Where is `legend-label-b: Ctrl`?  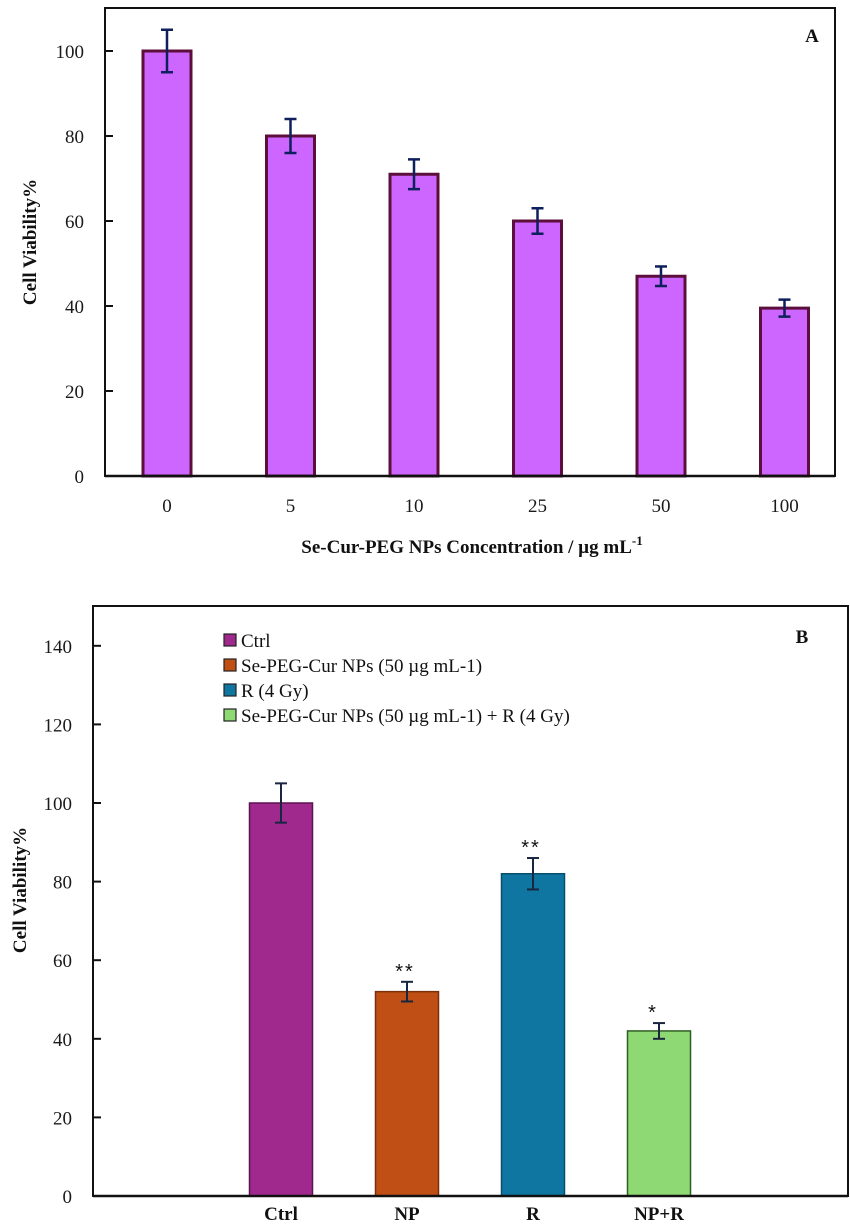
legend-label-b: Ctrl is located at coordinates (256, 641).